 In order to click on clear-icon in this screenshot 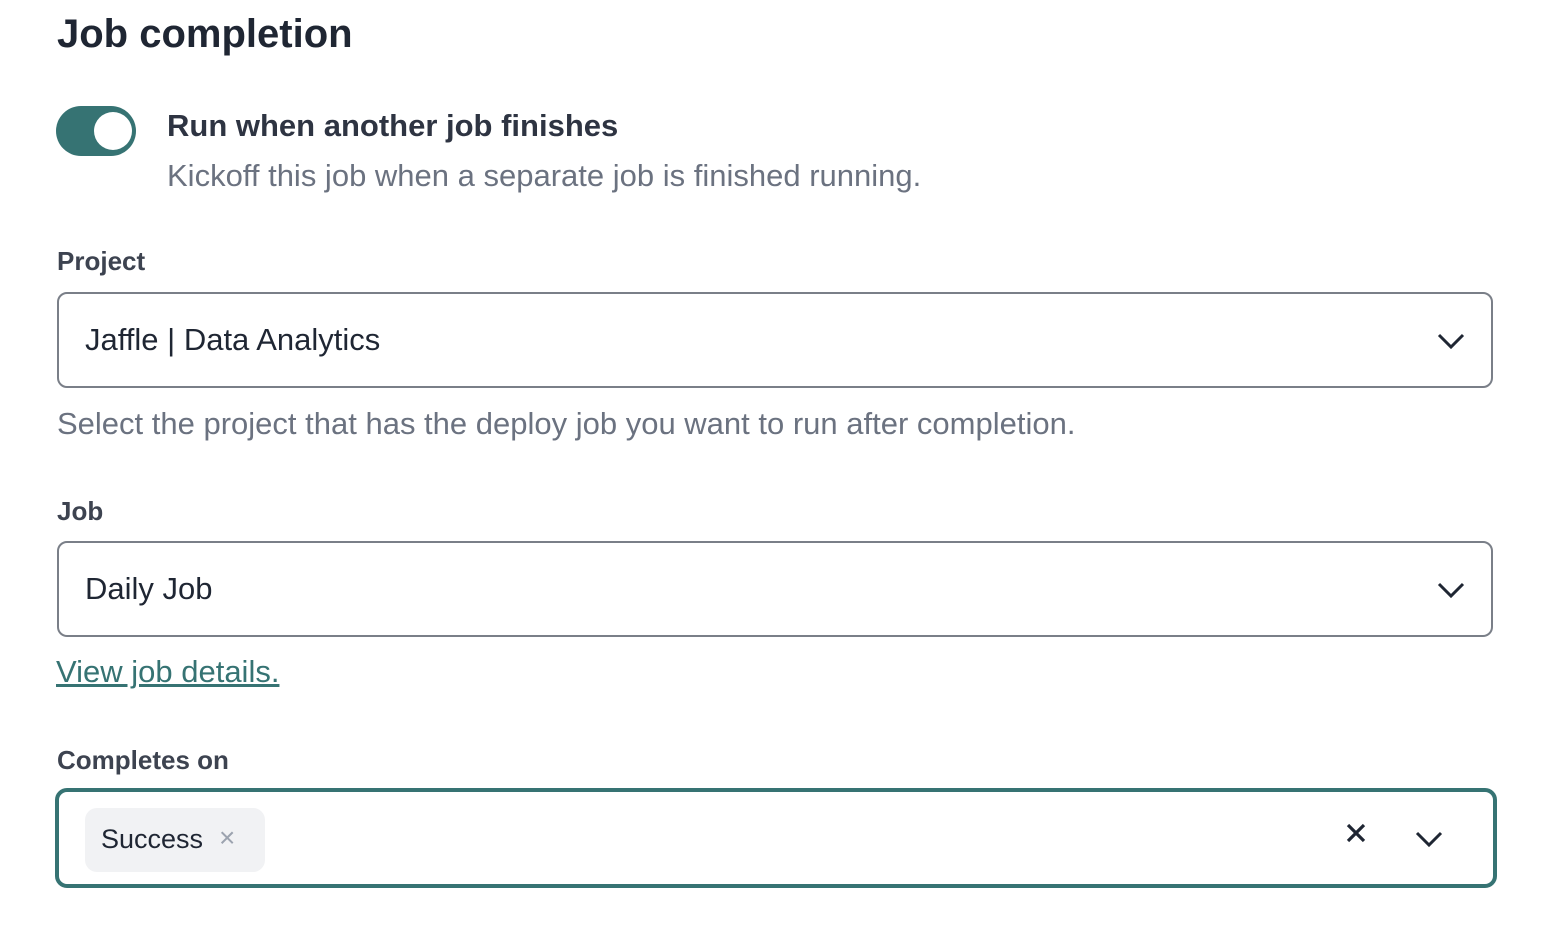, I will do `click(1356, 833)`.